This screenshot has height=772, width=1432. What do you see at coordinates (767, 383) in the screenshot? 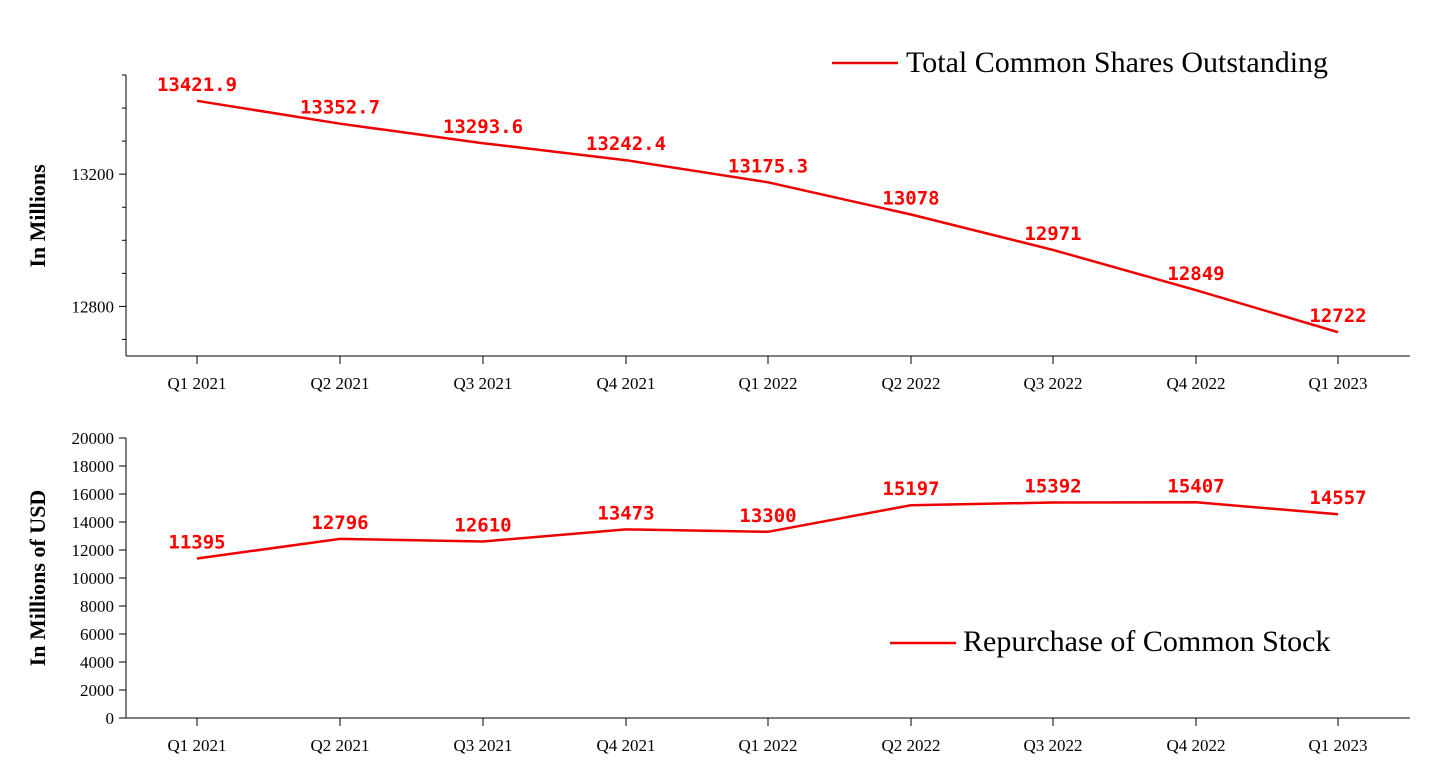
I see `top-x-tick-label: Q1 2022` at bounding box center [767, 383].